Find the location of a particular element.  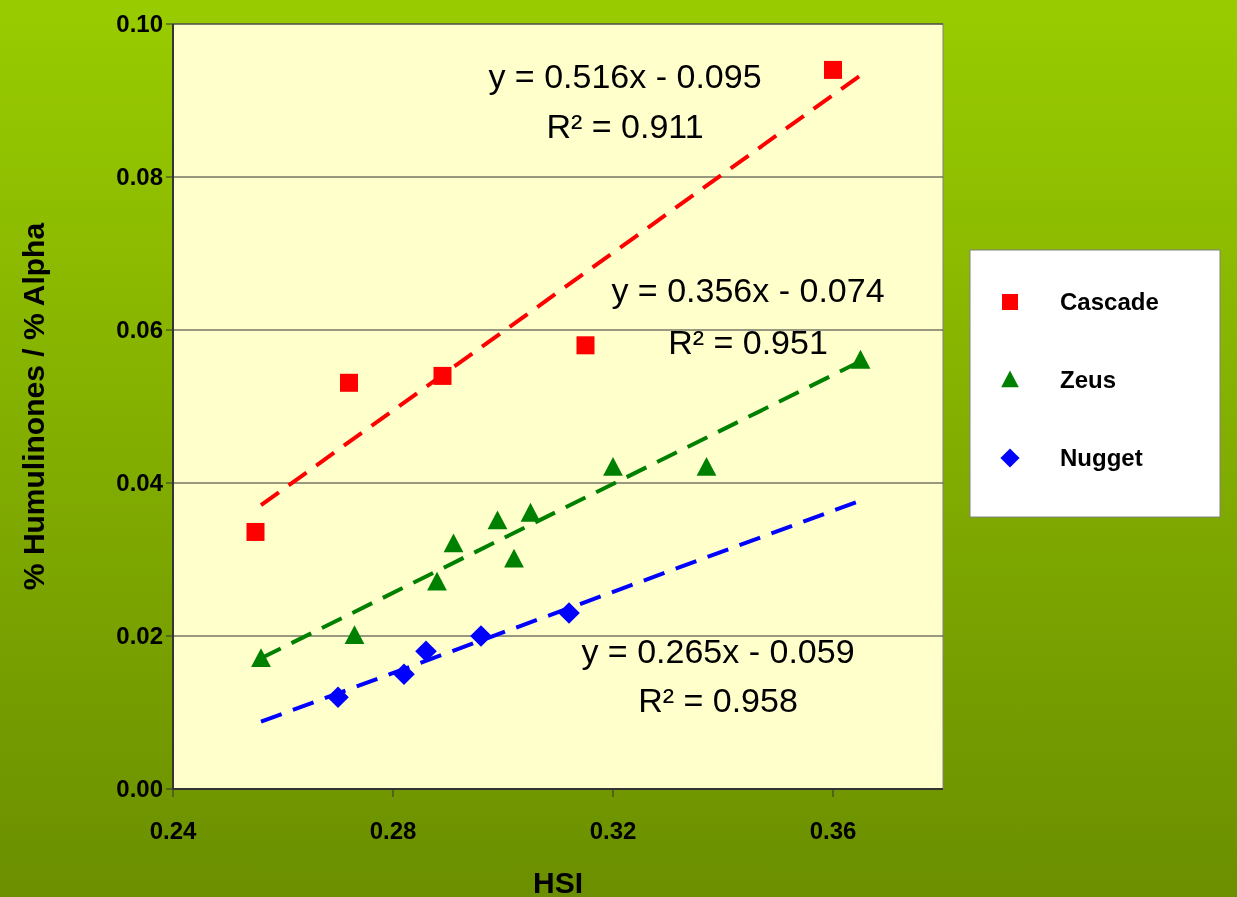

legend-label: Cascade is located at coordinates (1109, 302).